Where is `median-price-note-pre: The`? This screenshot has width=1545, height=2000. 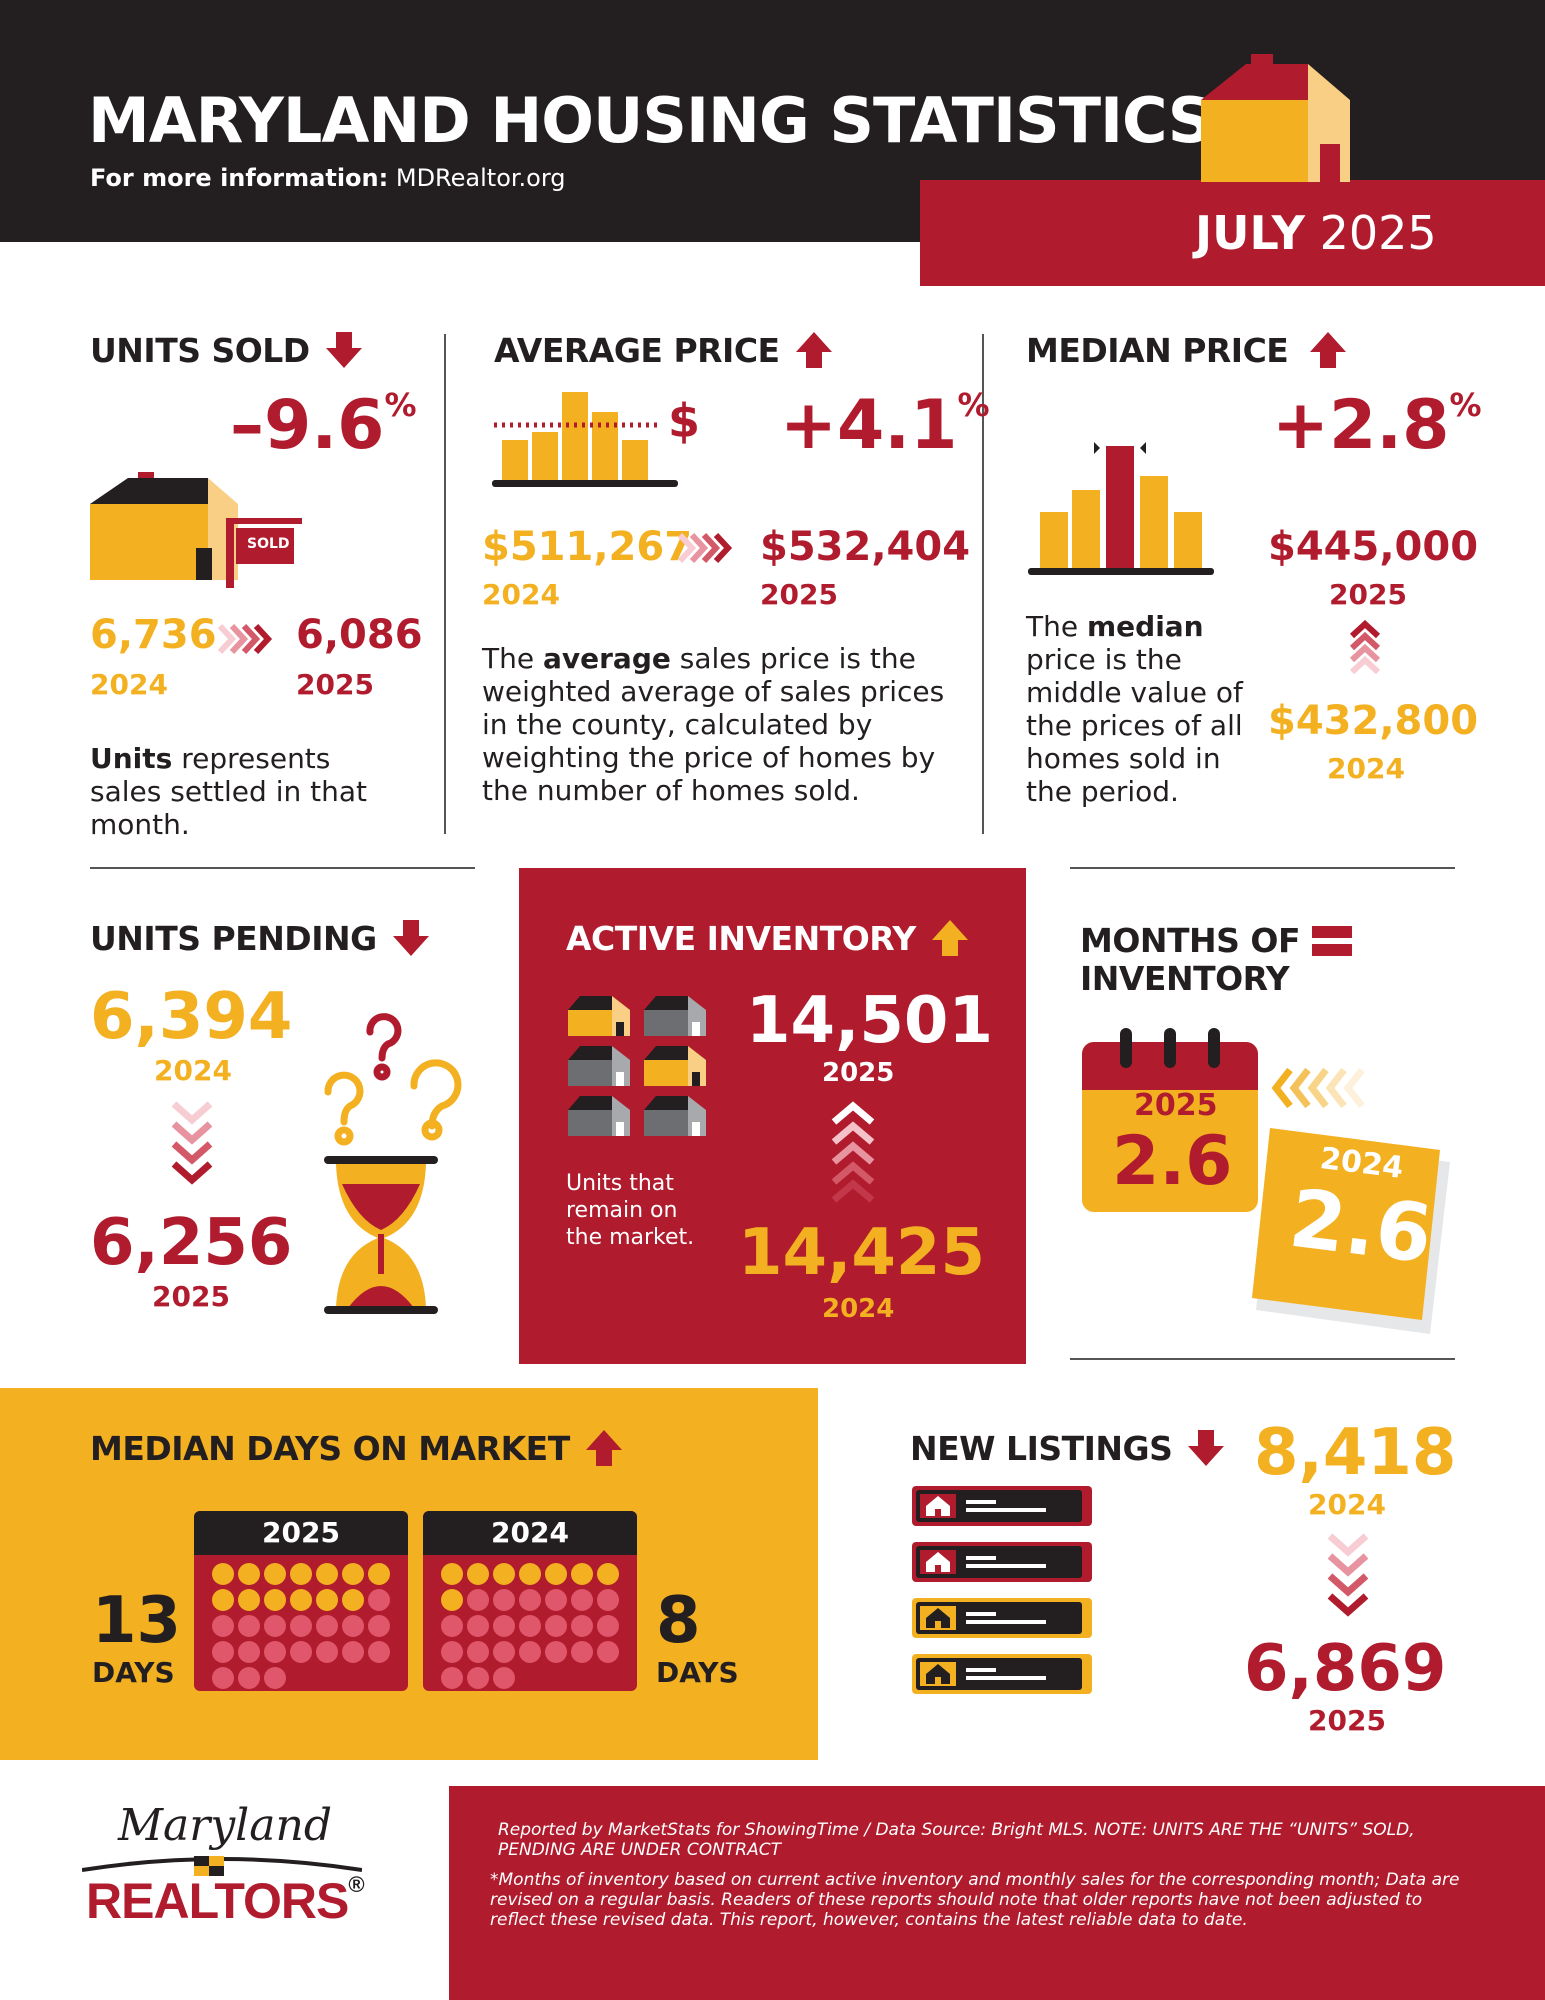
median-price-note-pre: The is located at coordinates (1056, 626).